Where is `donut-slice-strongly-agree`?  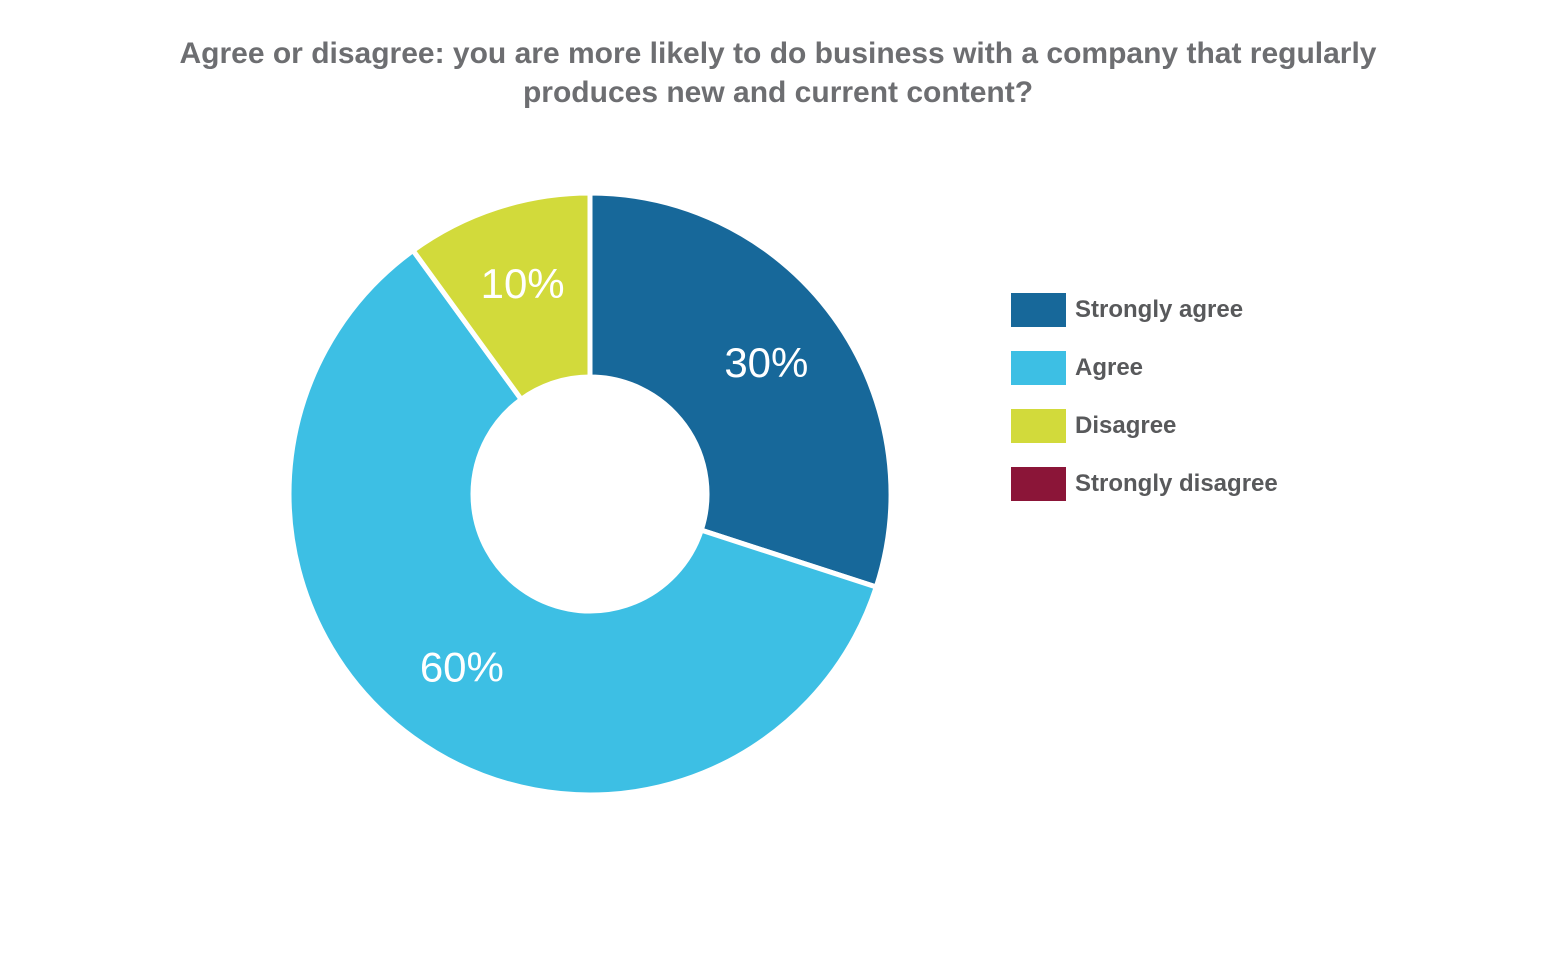 donut-slice-strongly-agree is located at coordinates (740, 390).